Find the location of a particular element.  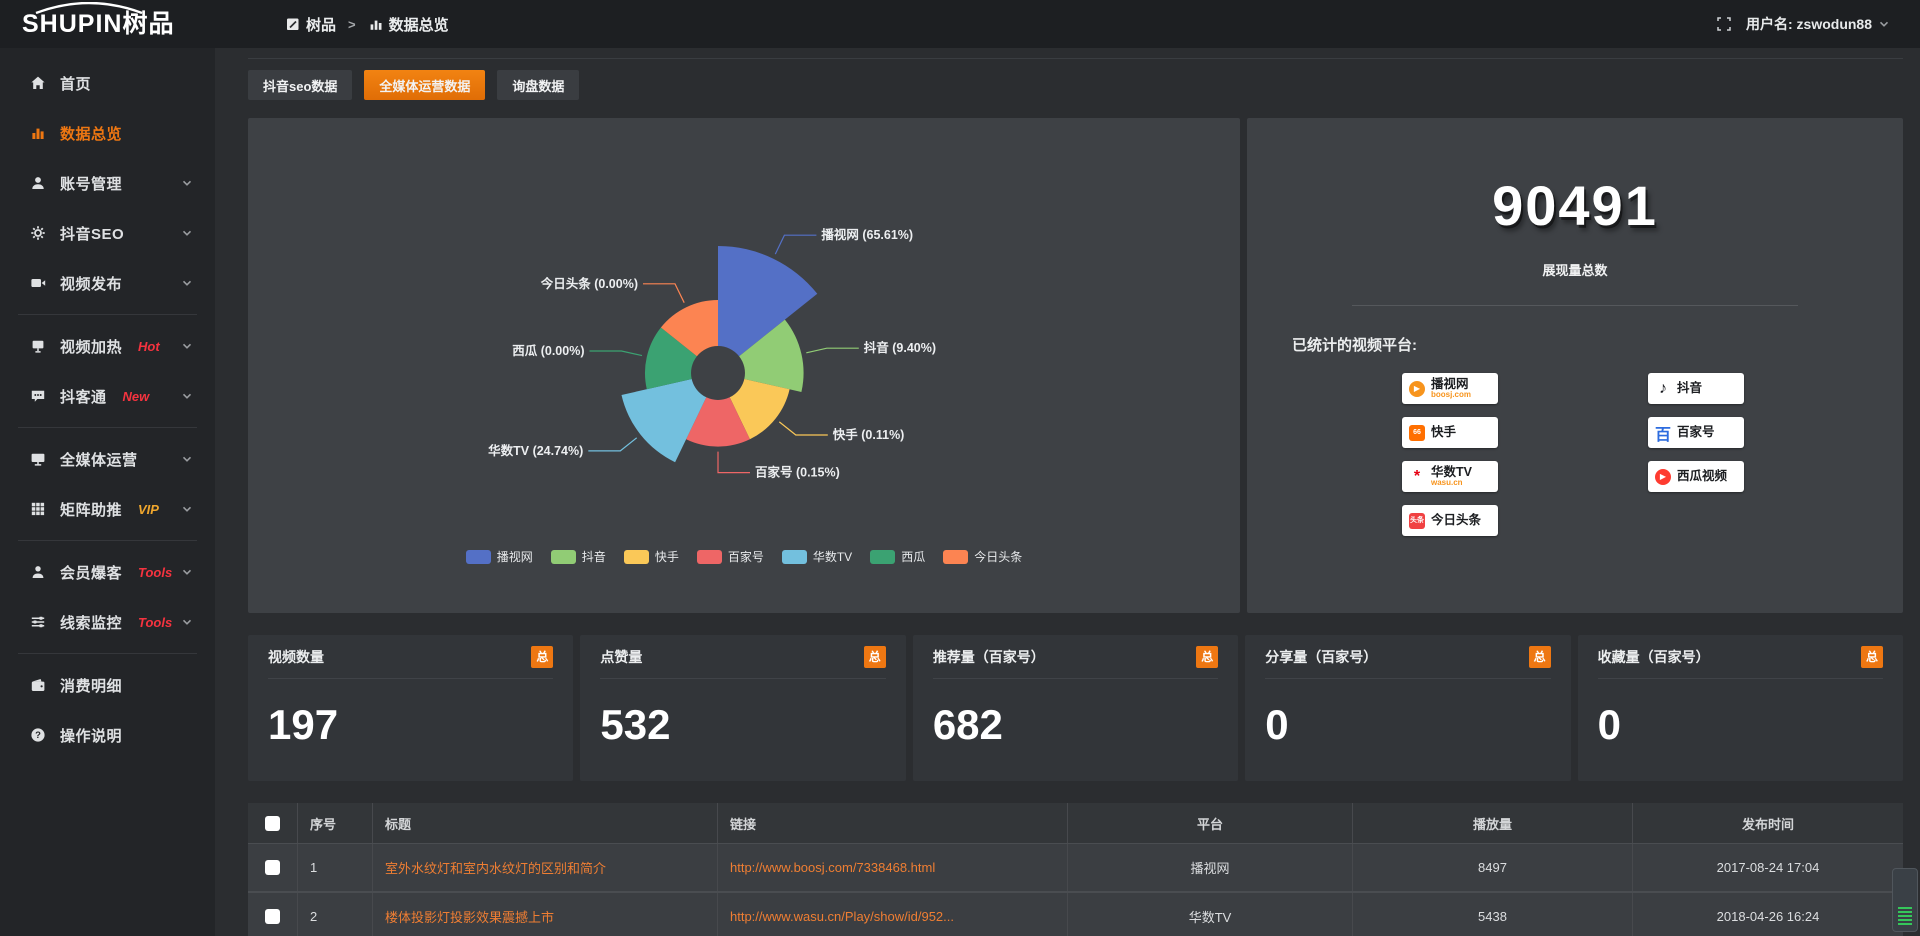

stat-card-value: 0 is located at coordinates (1609, 724).